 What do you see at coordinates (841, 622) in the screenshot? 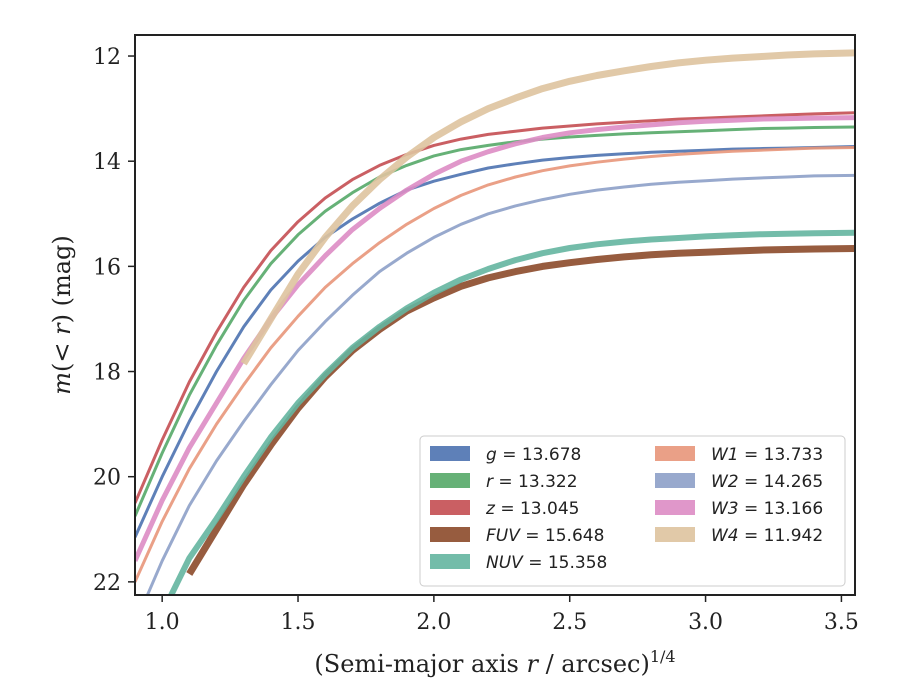
I see `x-tick-label: 3.5` at bounding box center [841, 622].